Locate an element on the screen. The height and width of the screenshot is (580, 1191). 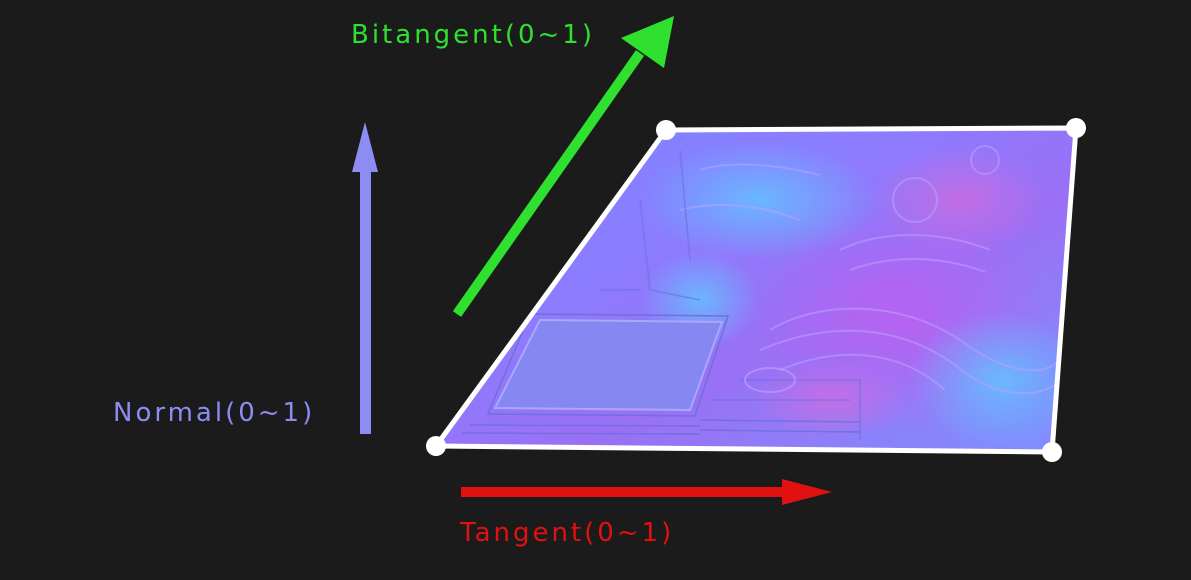
normal-label: Normal(0~1) is located at coordinates (214, 413).